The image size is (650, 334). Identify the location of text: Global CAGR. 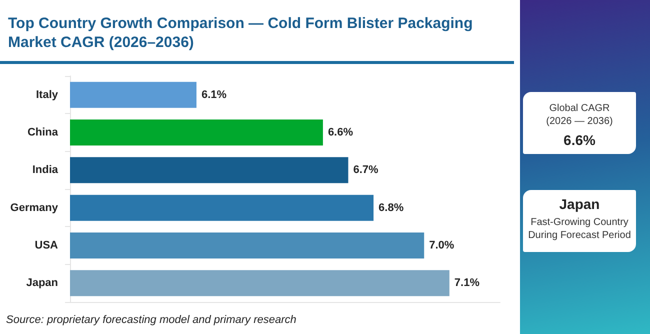
(579, 108).